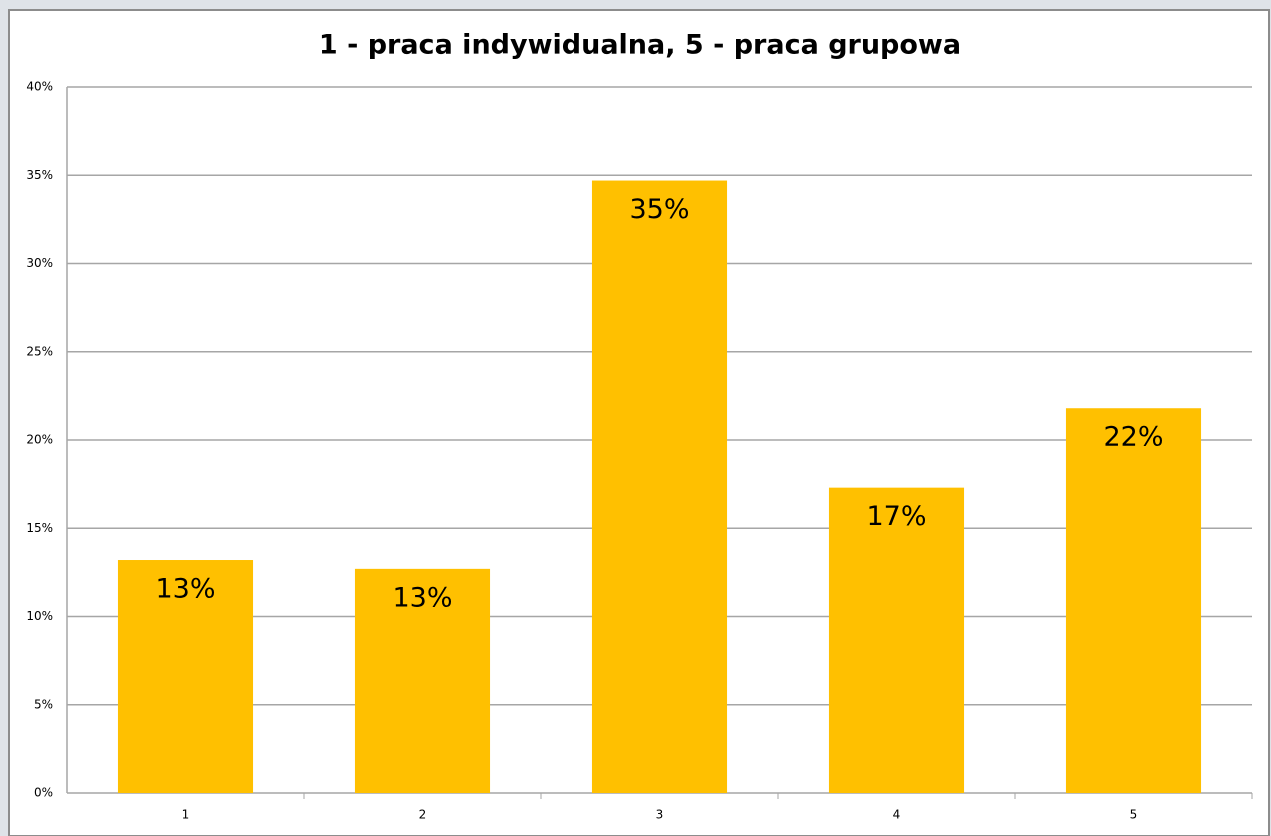  I want to click on value-label: 35%, so click(659, 209).